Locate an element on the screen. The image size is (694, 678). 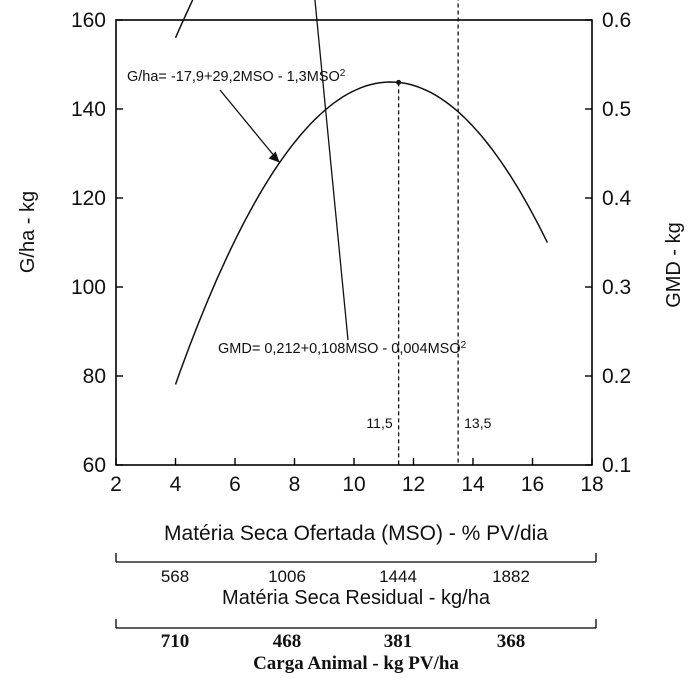
y-right-tick-label: 0.2 is located at coordinates (616, 376).